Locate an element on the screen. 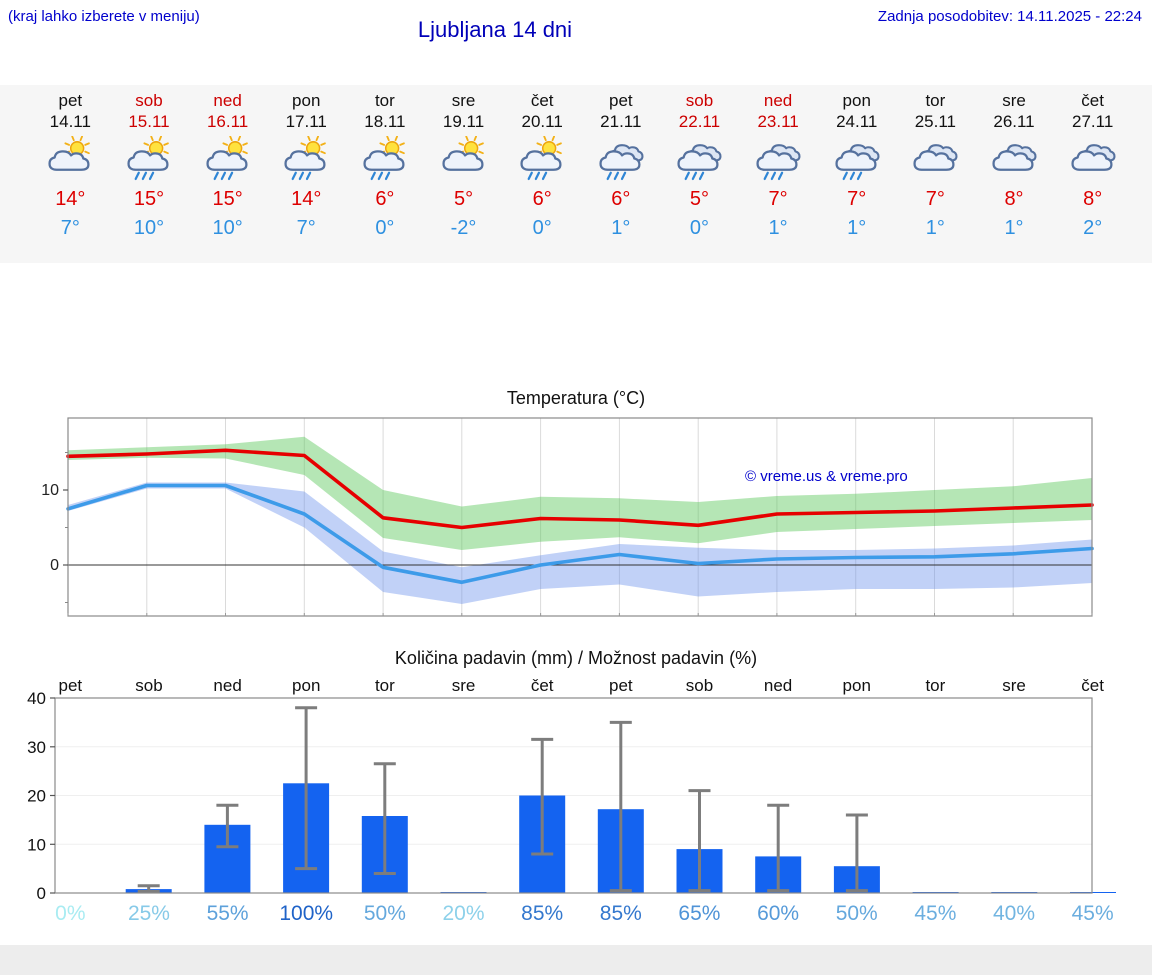 This screenshot has width=1152, height=975. day-date: 24.11 is located at coordinates (857, 121).